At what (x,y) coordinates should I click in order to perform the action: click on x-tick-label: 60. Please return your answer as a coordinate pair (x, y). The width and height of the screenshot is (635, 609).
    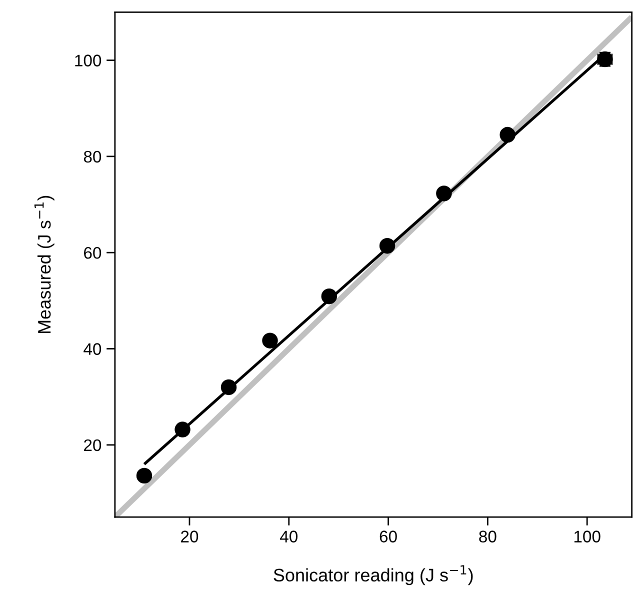
    Looking at the image, I should click on (388, 536).